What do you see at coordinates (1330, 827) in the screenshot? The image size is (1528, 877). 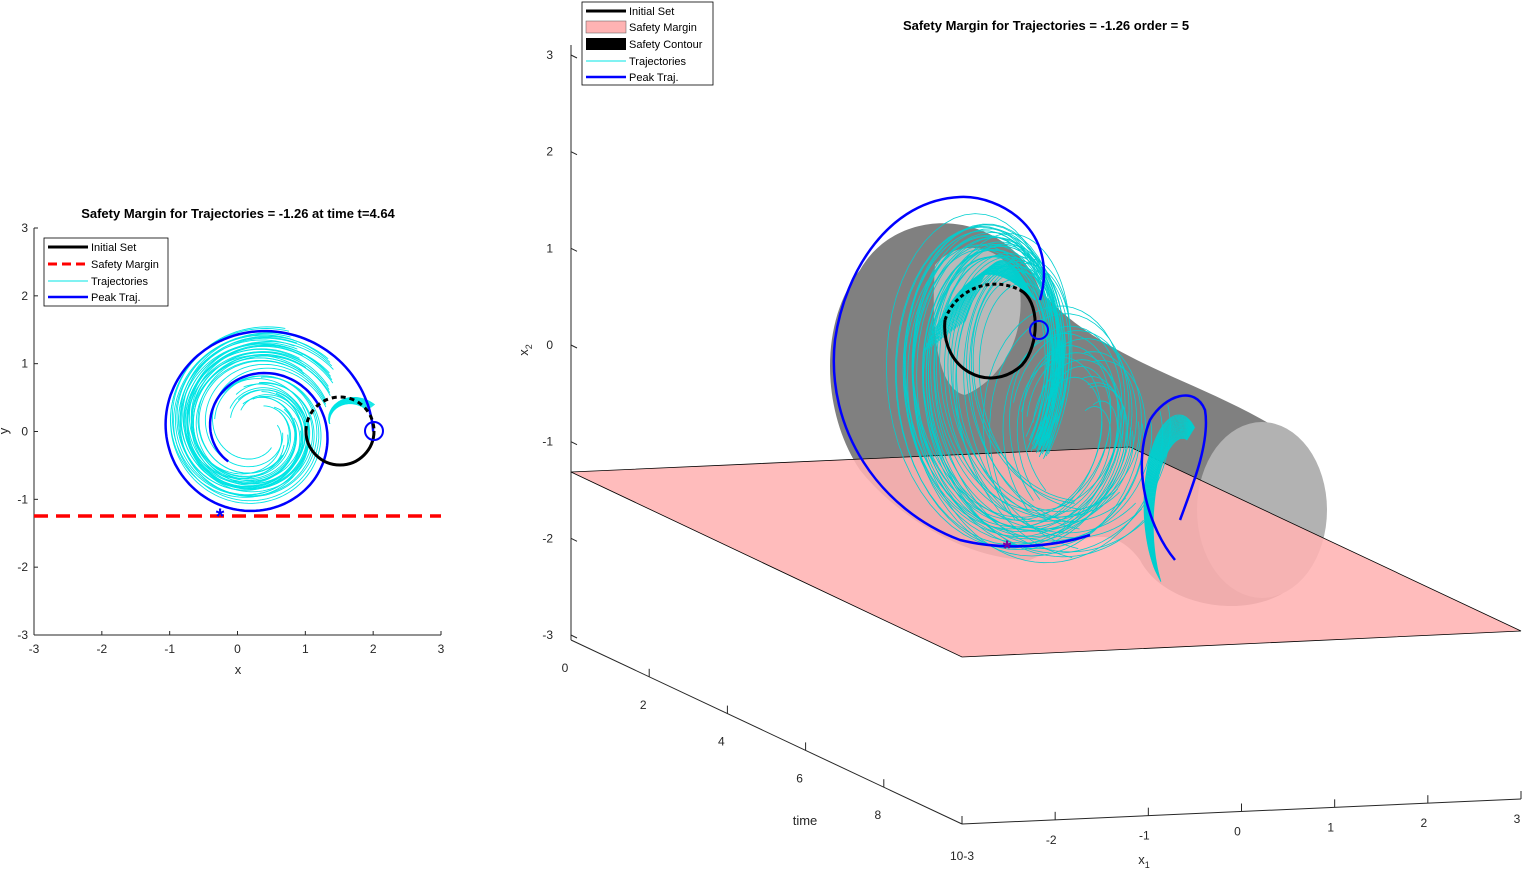 I see `x1-tick-label-3d: 1` at bounding box center [1330, 827].